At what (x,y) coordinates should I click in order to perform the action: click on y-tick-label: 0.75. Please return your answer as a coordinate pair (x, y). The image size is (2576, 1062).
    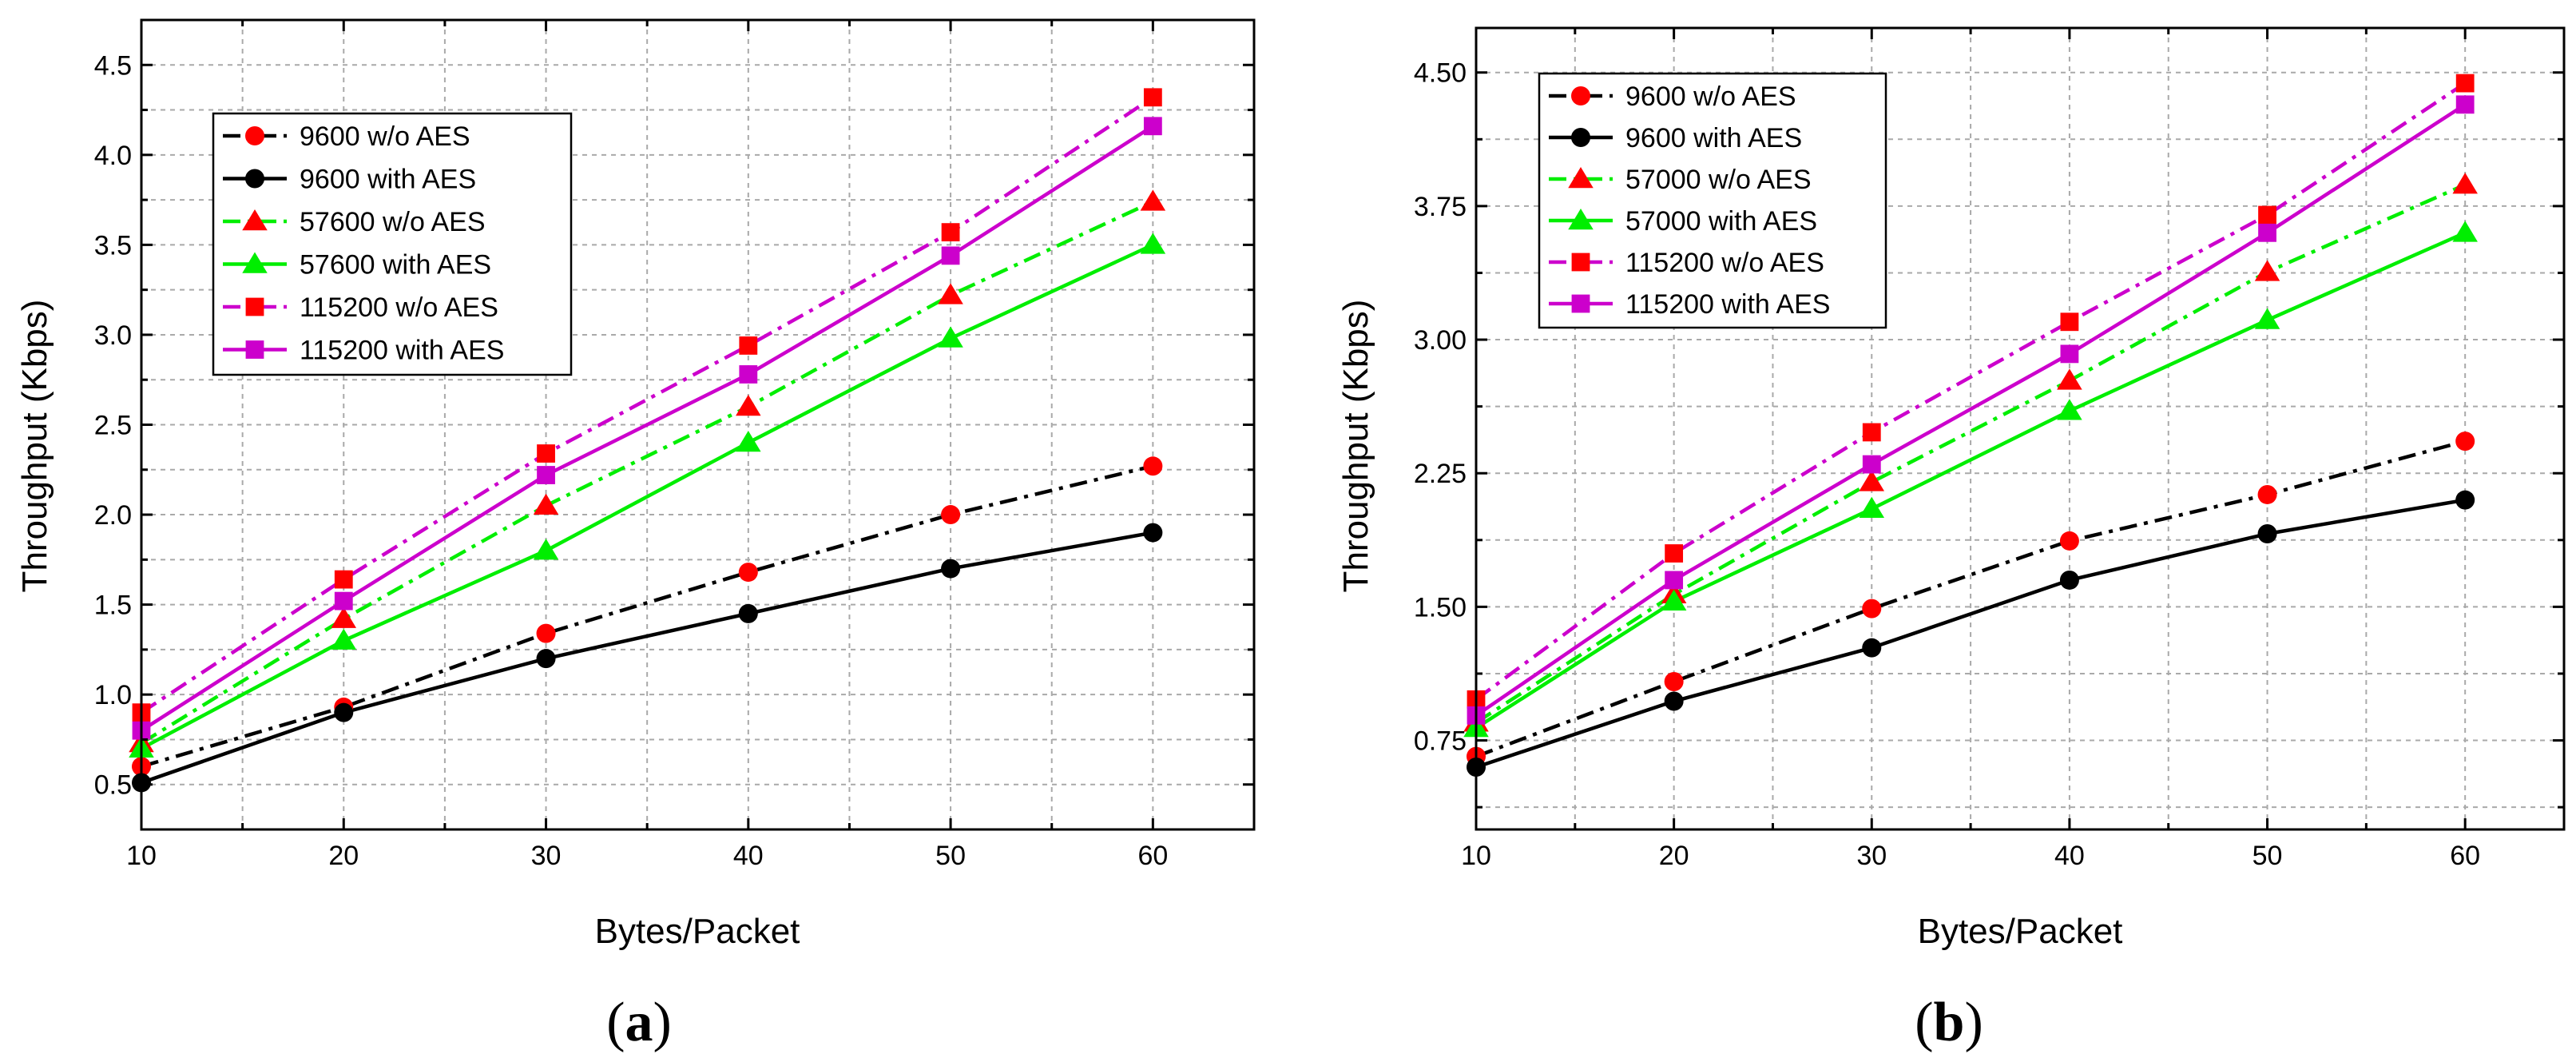
    Looking at the image, I should click on (1440, 741).